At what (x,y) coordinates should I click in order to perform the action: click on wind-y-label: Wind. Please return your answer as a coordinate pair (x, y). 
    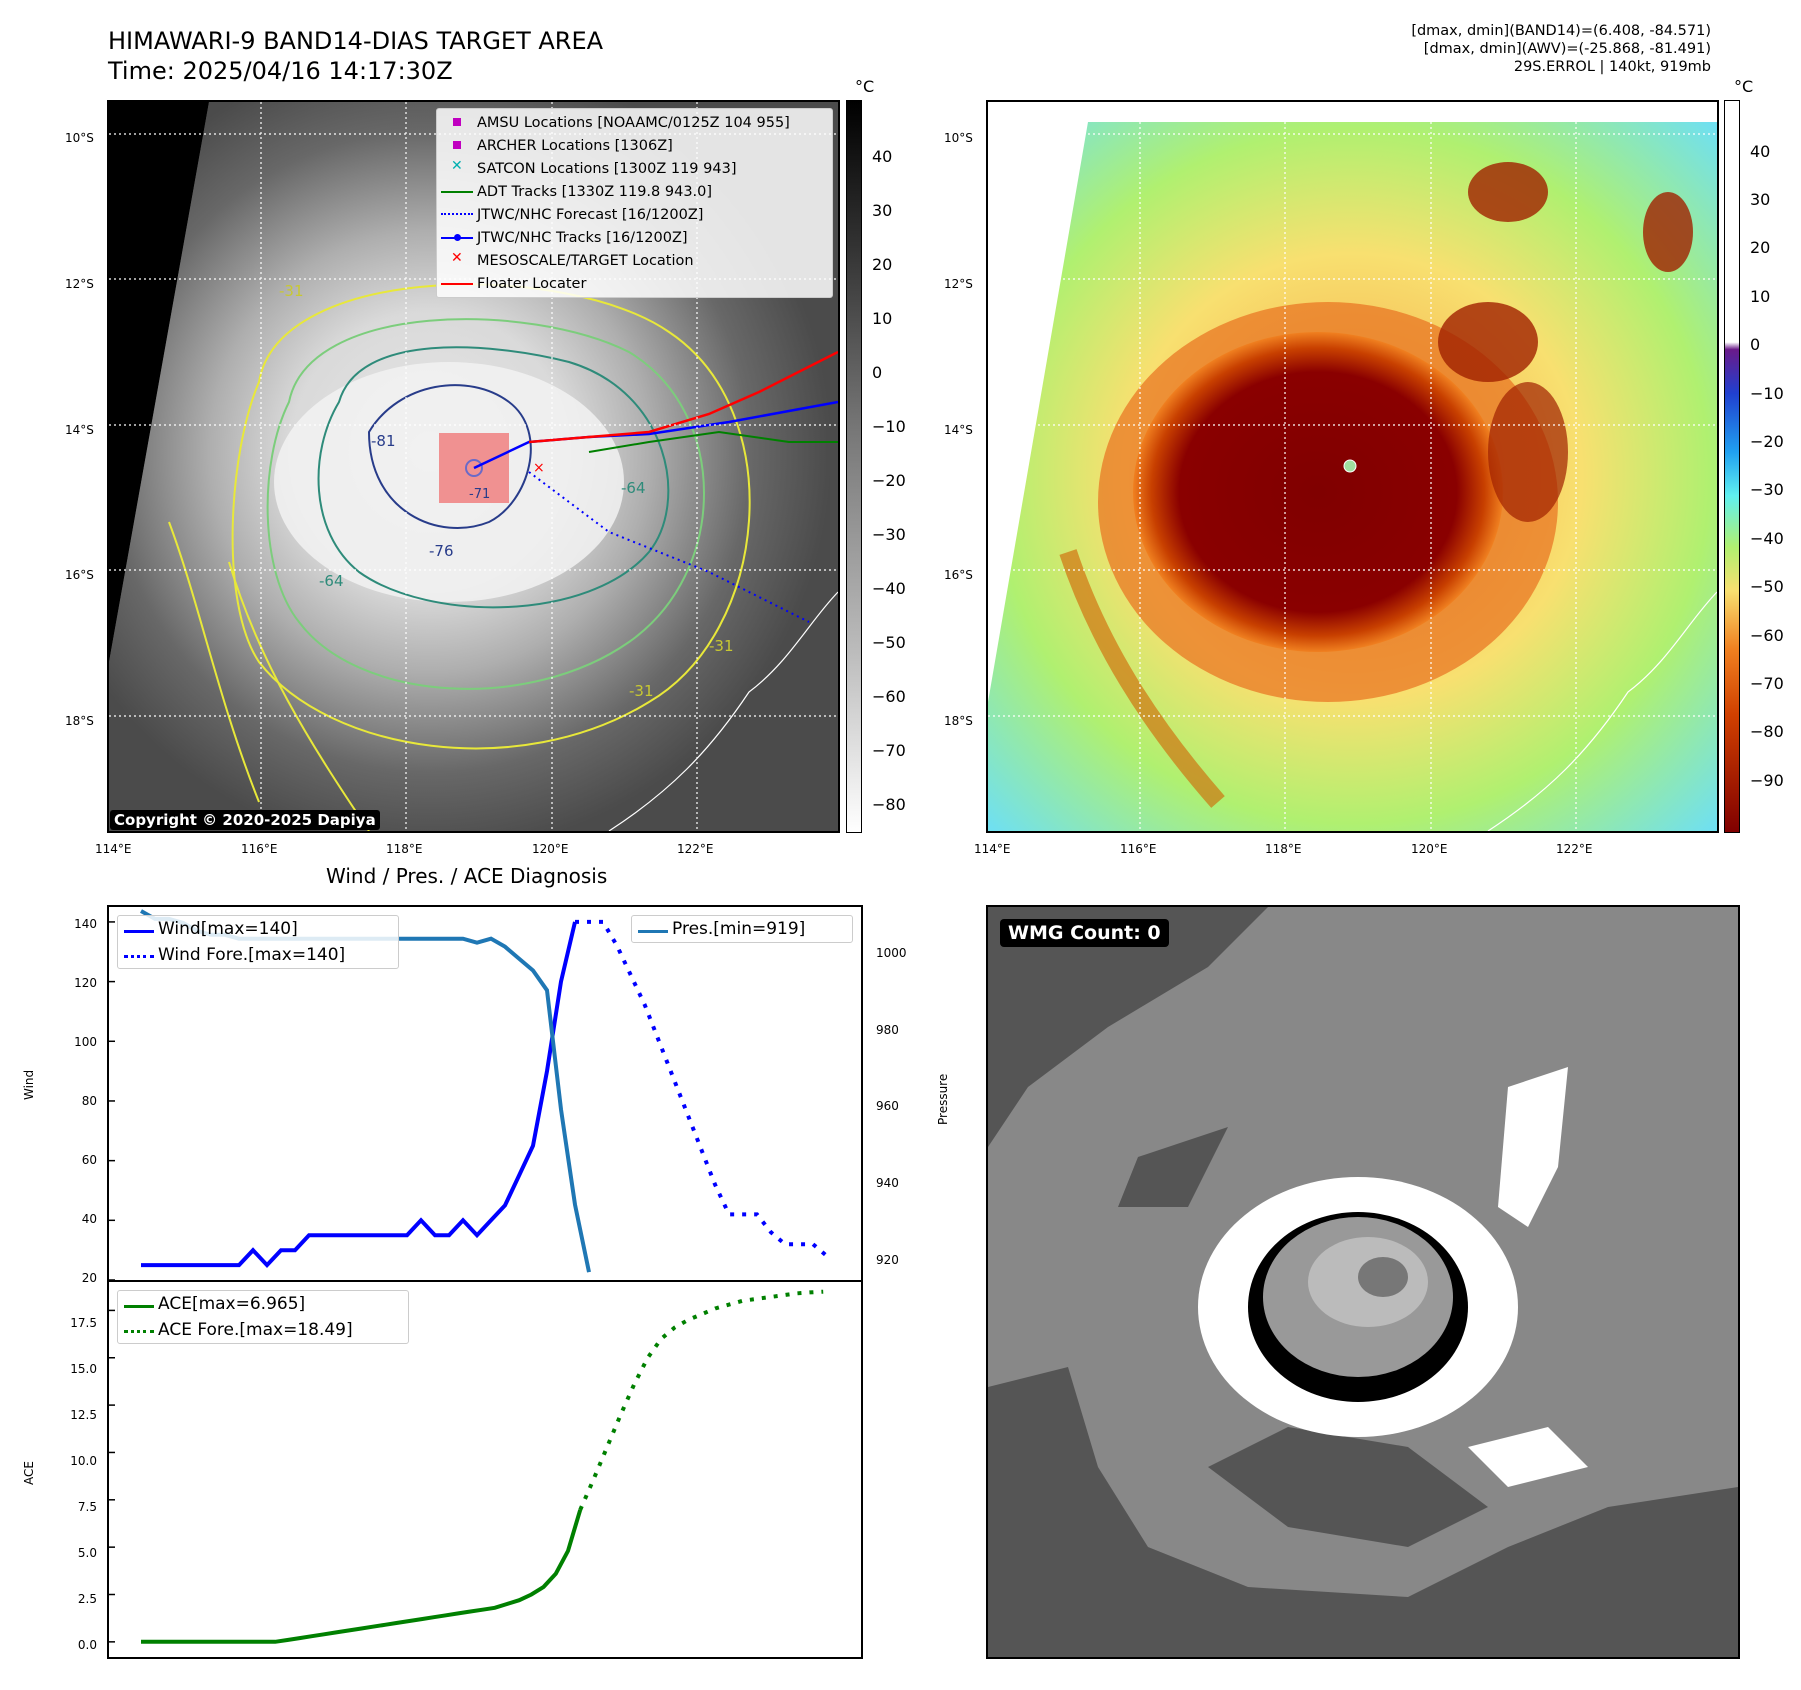
    Looking at the image, I should click on (29, 1084).